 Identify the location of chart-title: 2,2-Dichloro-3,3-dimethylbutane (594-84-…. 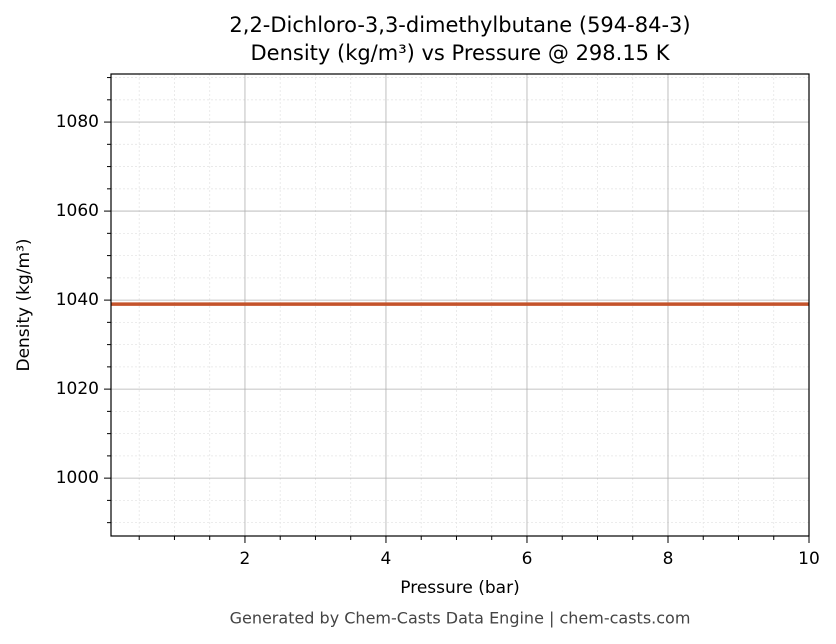
(459, 25).